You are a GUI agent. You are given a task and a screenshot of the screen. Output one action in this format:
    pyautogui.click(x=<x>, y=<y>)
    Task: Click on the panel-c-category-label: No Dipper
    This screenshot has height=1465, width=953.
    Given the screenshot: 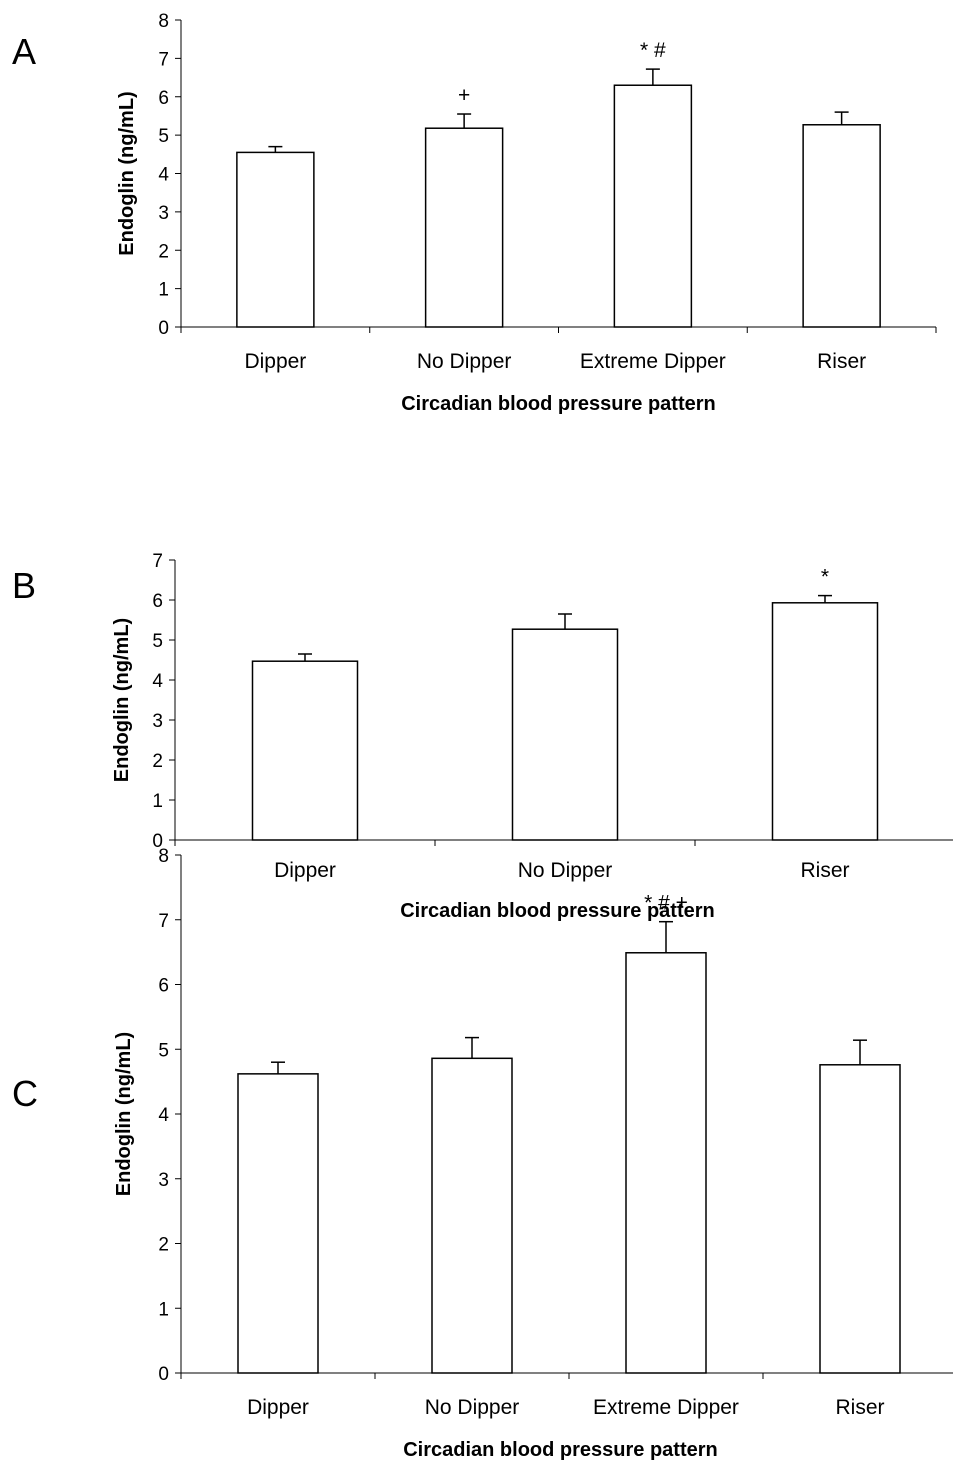 What is the action you would take?
    pyautogui.click(x=472, y=1407)
    